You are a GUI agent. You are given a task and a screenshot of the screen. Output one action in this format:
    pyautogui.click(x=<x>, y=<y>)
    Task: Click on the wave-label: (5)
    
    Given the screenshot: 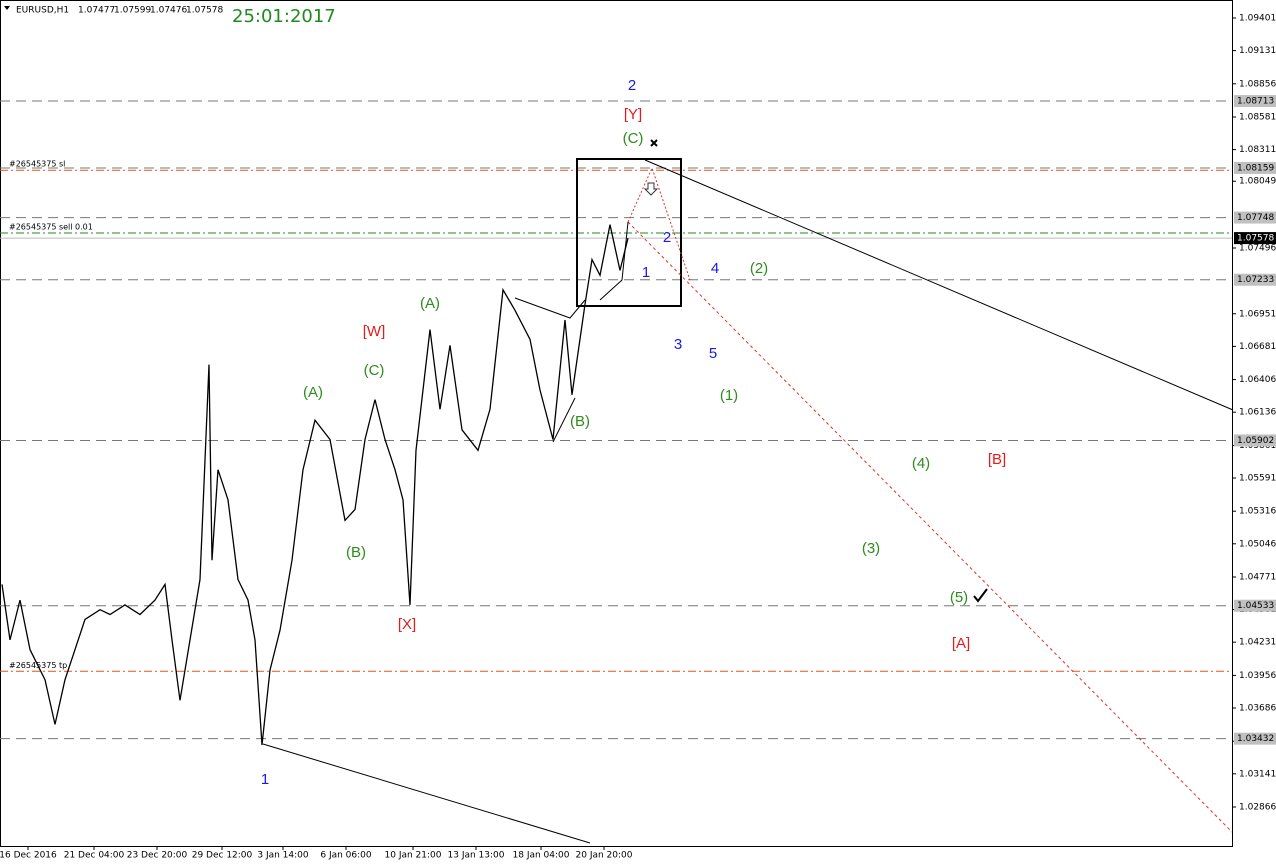 What is the action you would take?
    pyautogui.click(x=959, y=597)
    